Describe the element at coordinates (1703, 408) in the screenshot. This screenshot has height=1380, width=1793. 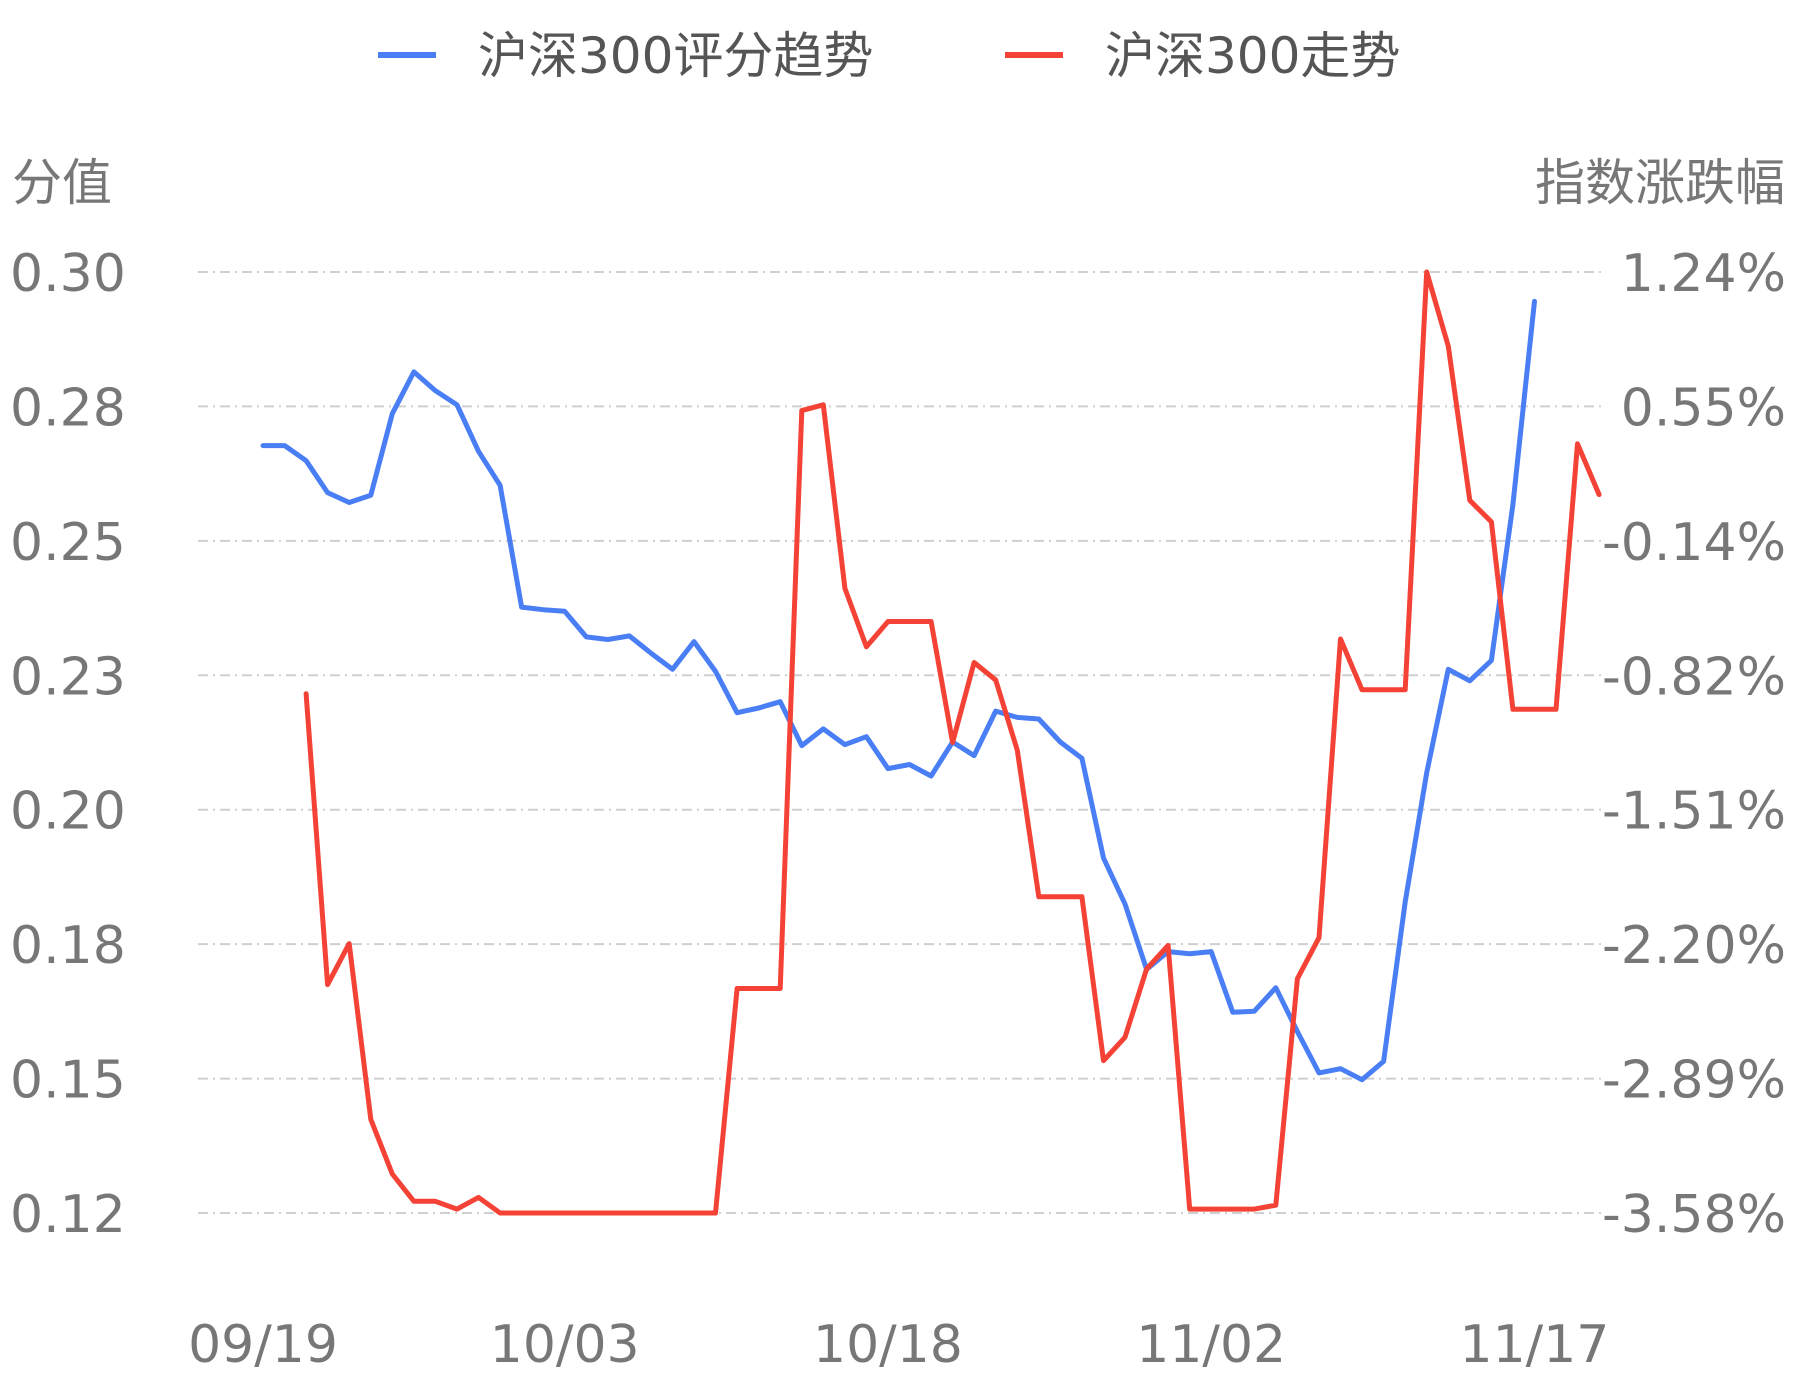
I see `right-tick-label: 0.55%` at that location.